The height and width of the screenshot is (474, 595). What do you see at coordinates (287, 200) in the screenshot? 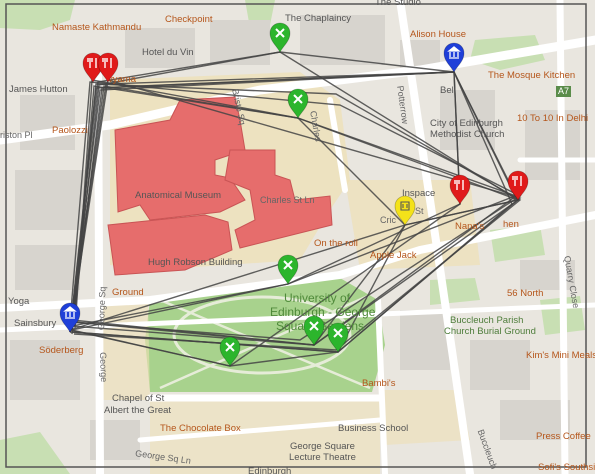
I see `label-charles-st: Charles St Ln` at bounding box center [287, 200].